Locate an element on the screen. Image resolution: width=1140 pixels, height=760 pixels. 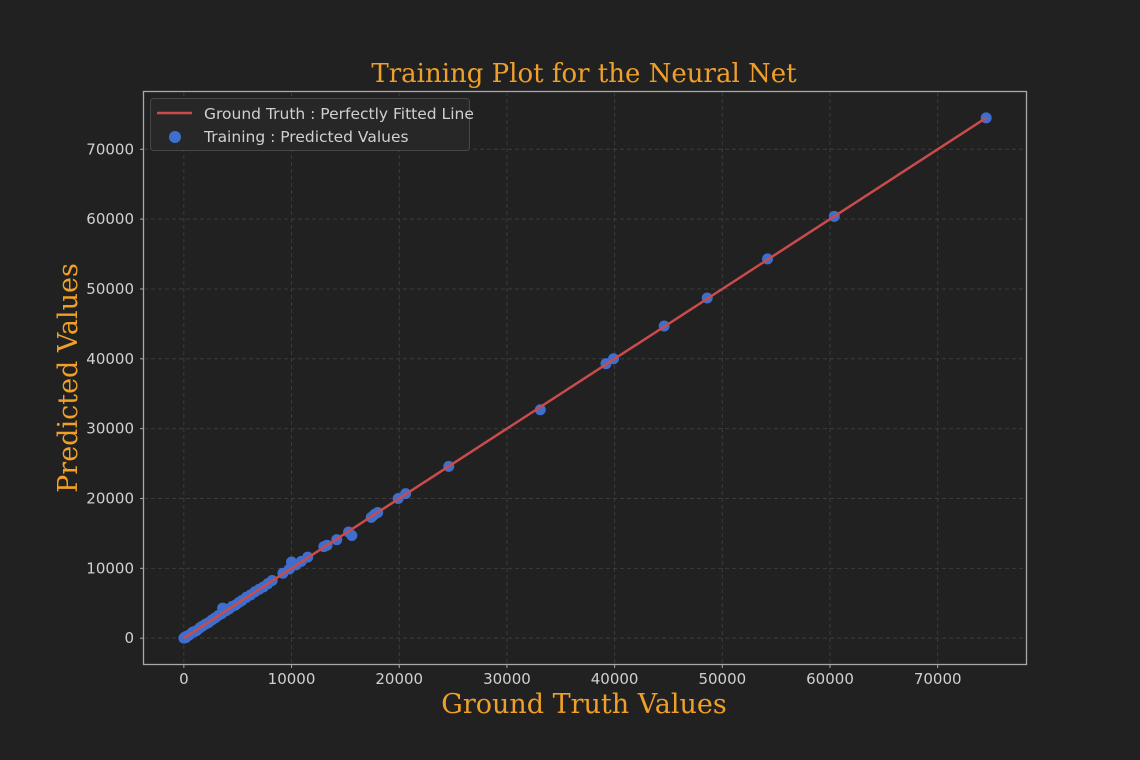
x-tick-label: 20000 is located at coordinates (399, 679).